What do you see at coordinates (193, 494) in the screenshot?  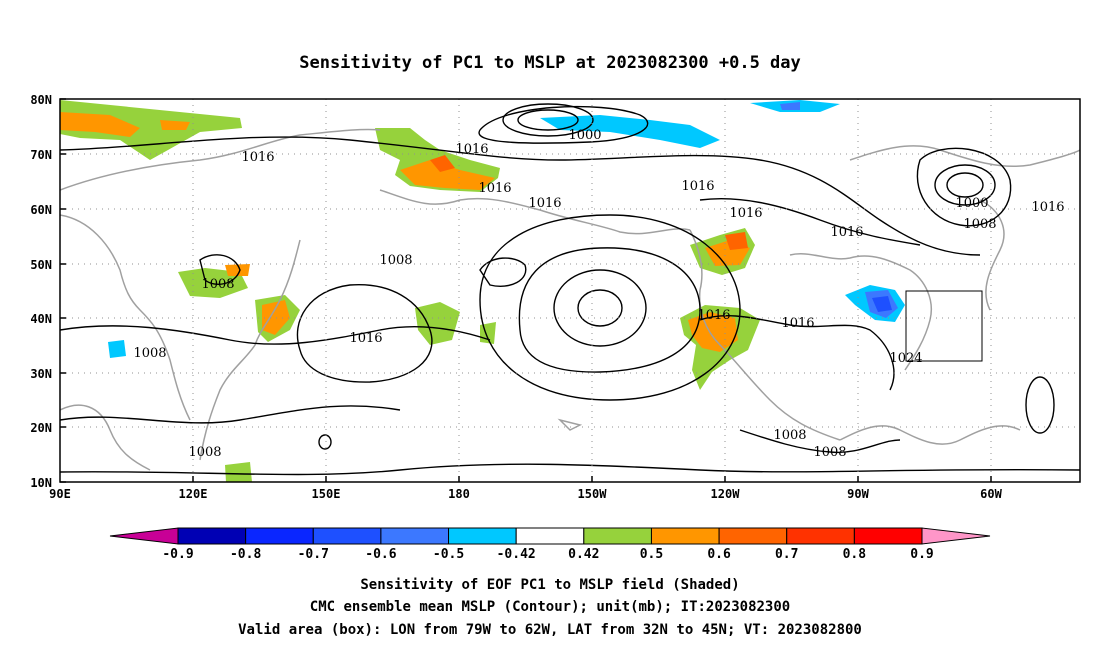 I see `lon-label: 120E` at bounding box center [193, 494].